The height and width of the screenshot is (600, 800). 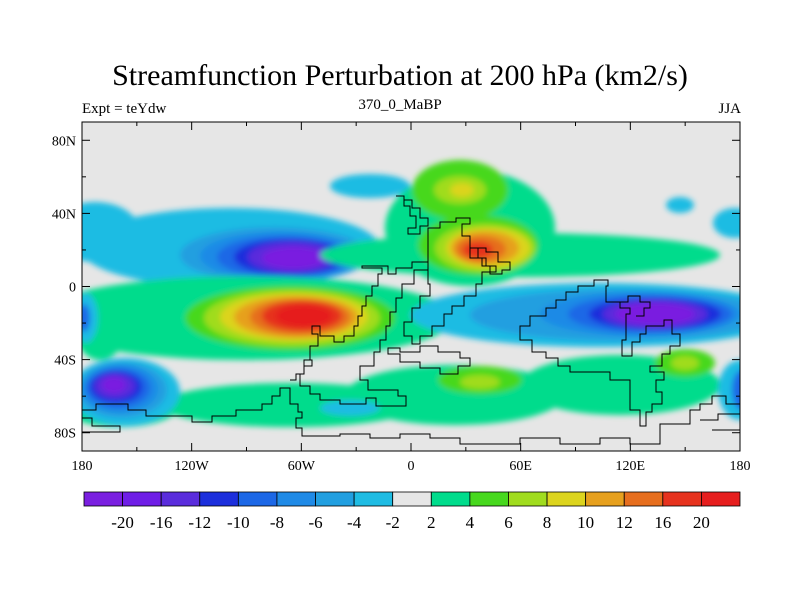 I want to click on colorbar-label: -10, so click(x=238, y=522).